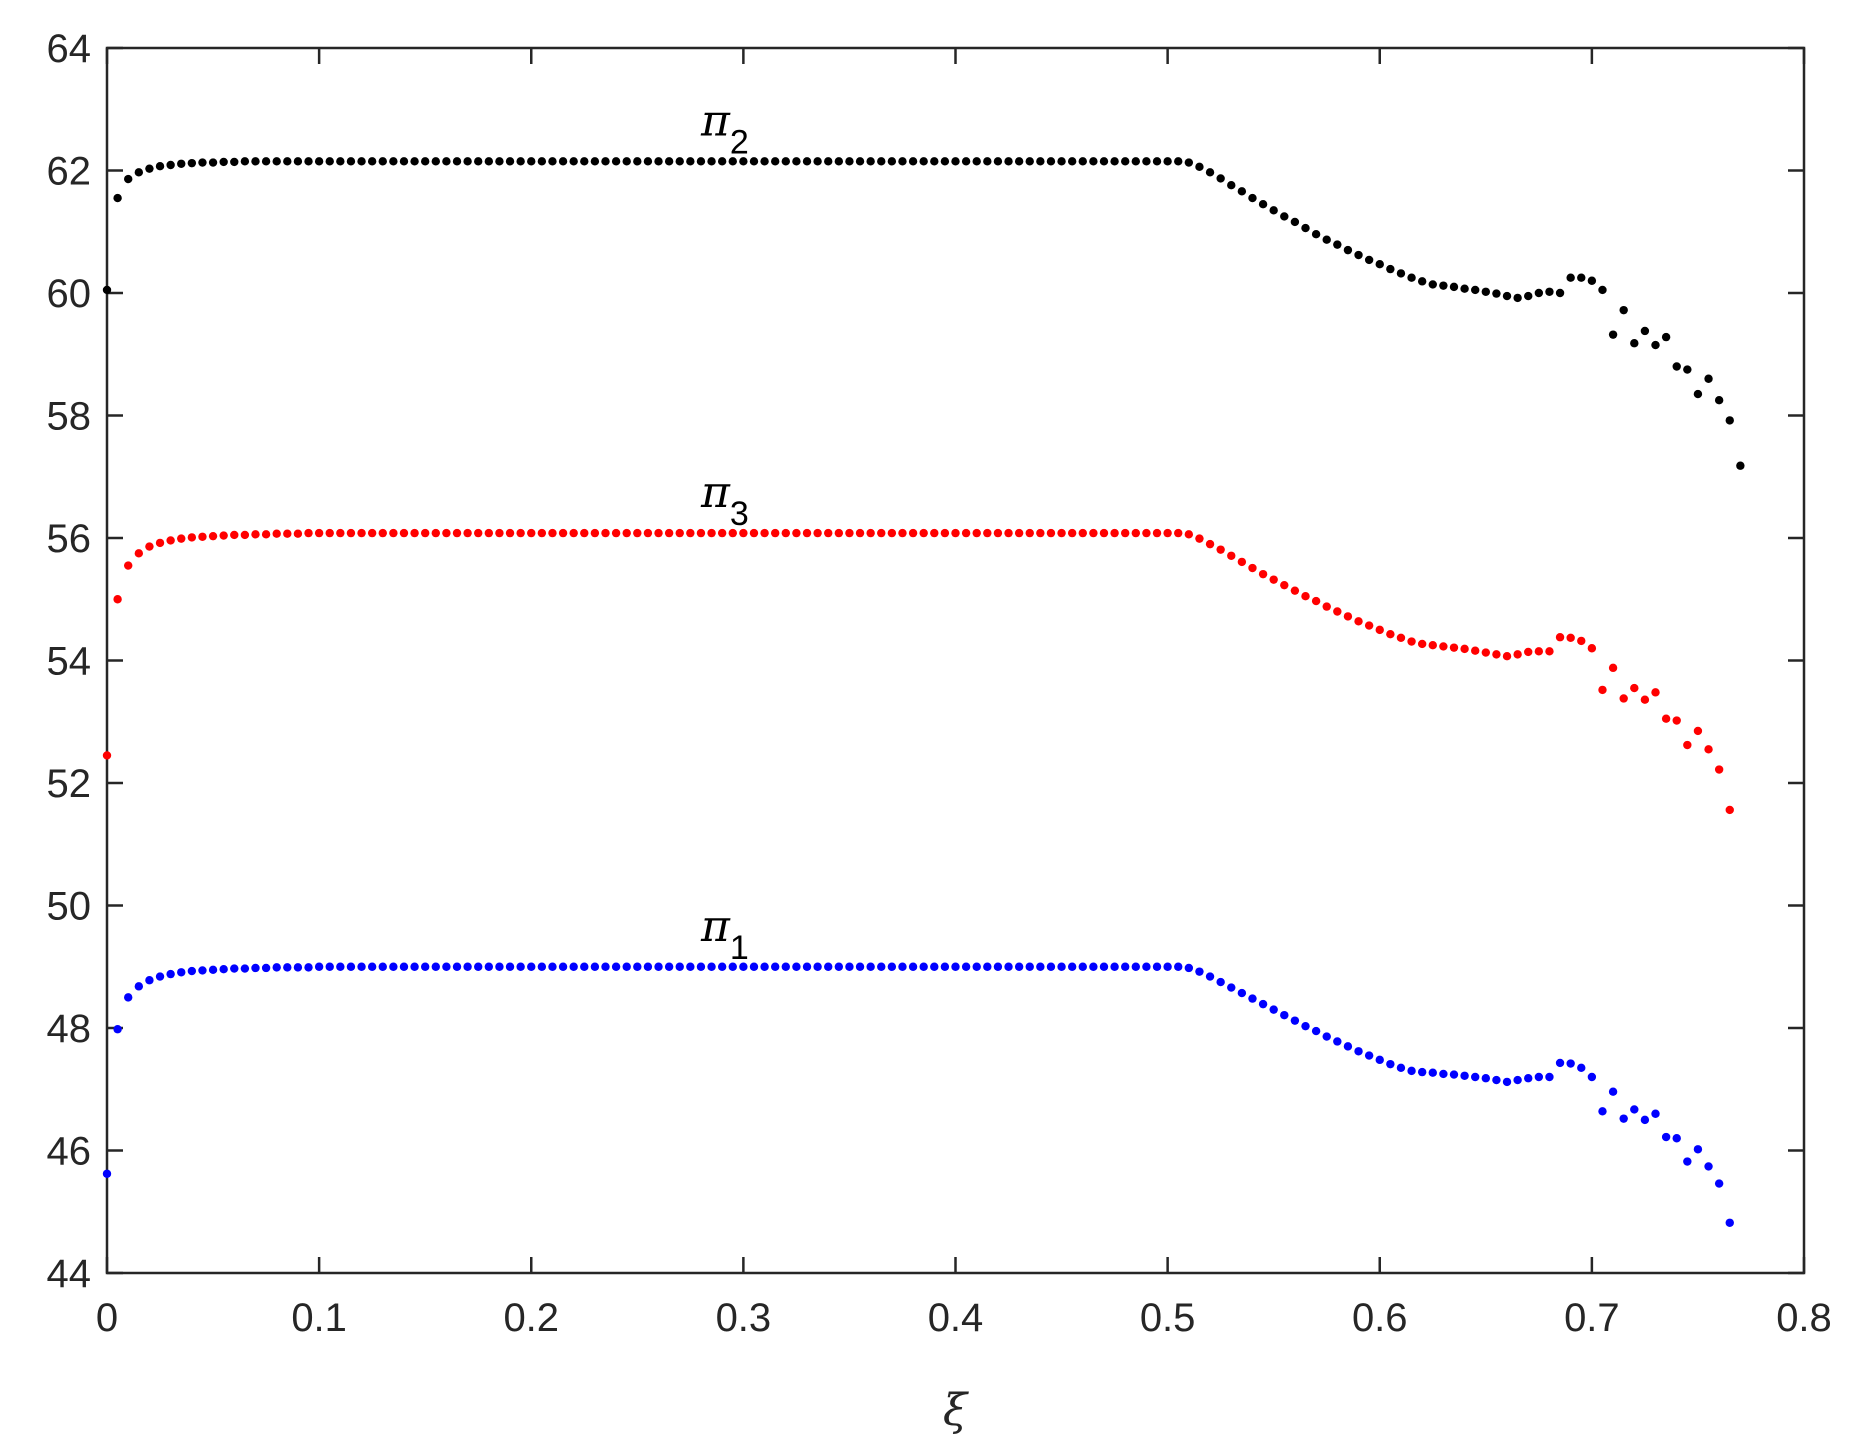  What do you see at coordinates (724, 500) in the screenshot?
I see `series-label: π3` at bounding box center [724, 500].